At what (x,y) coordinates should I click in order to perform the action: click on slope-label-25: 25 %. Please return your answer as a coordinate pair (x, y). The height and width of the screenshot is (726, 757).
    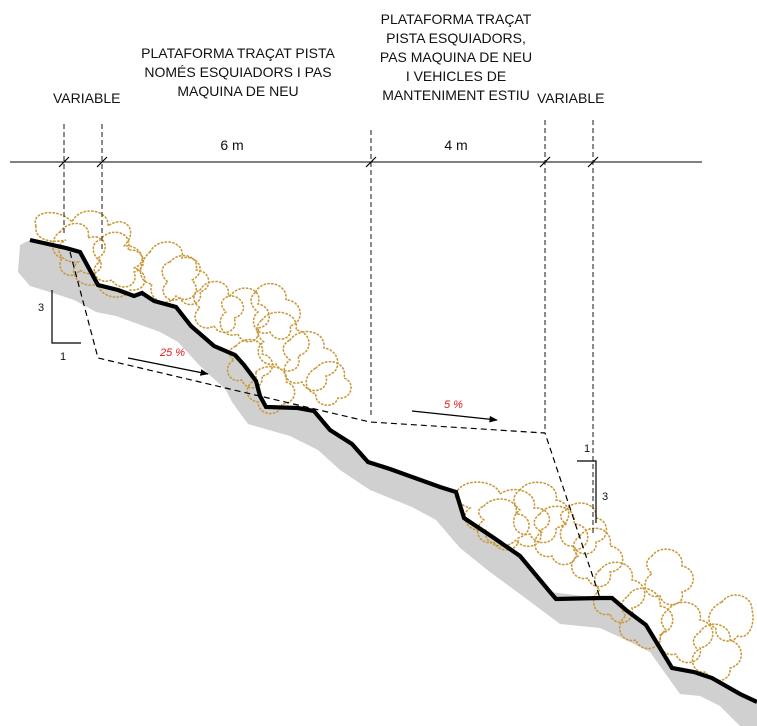
    Looking at the image, I should click on (172, 353).